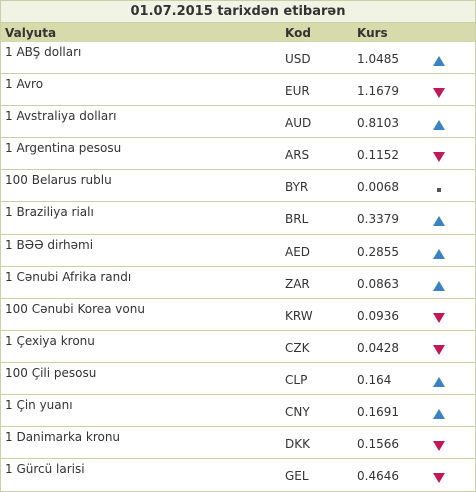  Describe the element at coordinates (45, 469) in the screenshot. I see `currency-name: 1 Gürcü larisi` at that location.